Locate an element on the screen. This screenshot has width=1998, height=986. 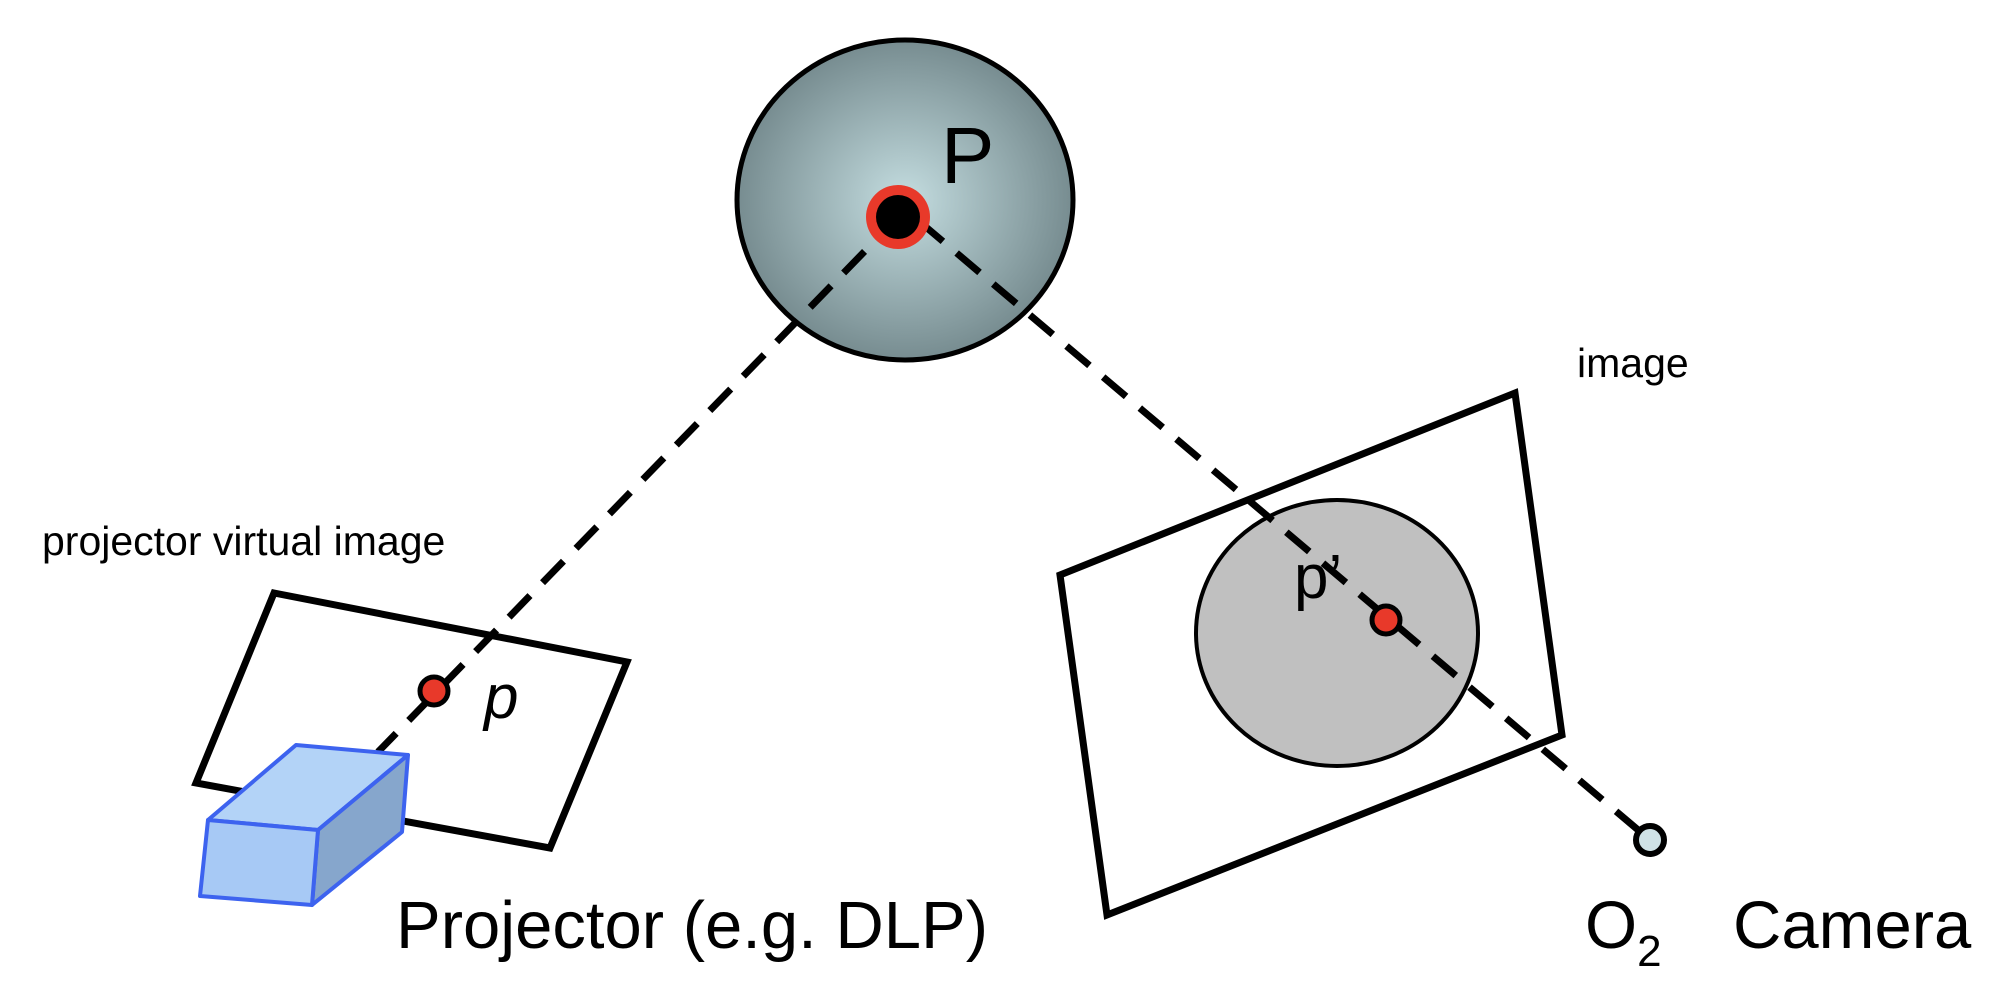
camera-point-p-prime is located at coordinates (1386, 620).